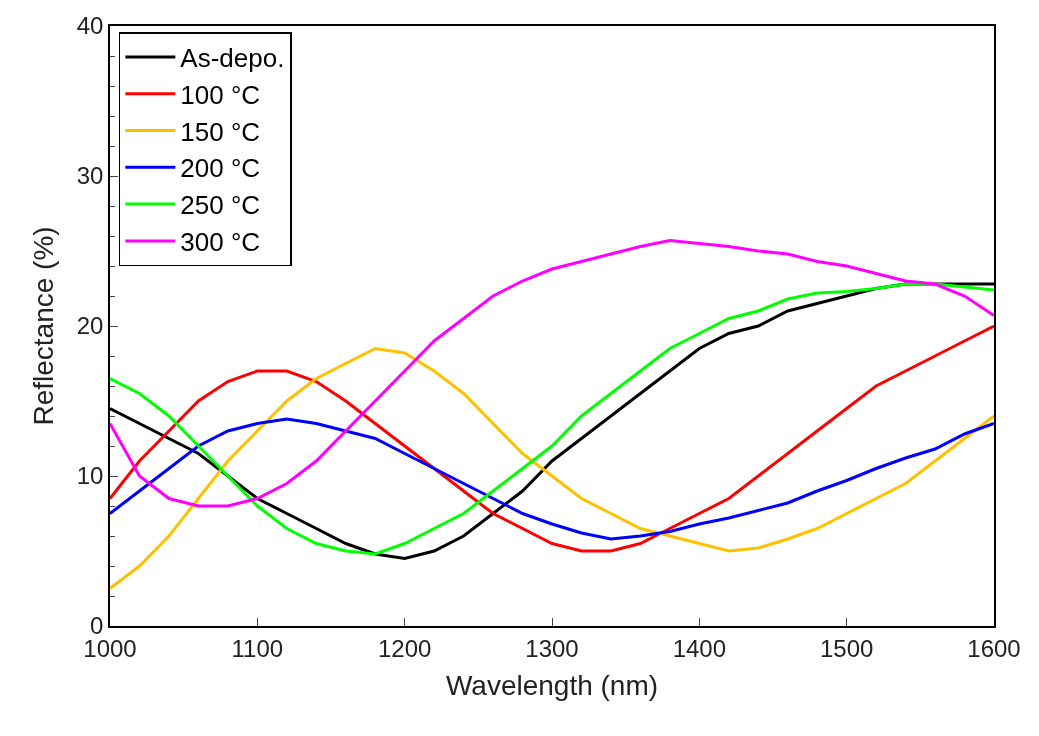  Describe the element at coordinates (90, 176) in the screenshot. I see `y-tick-label: 30` at that location.